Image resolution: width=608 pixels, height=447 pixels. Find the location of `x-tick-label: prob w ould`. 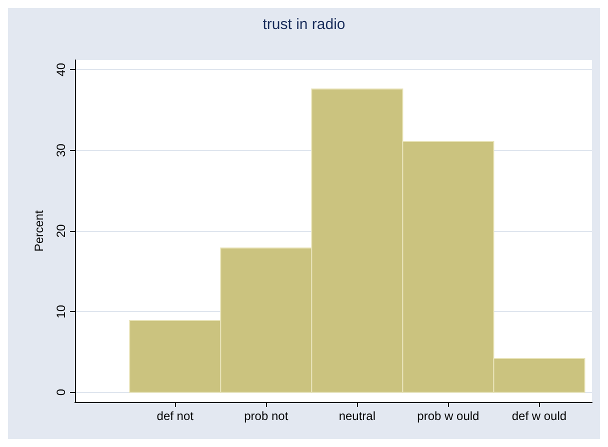

x-tick-label: prob w ould is located at coordinates (448, 416).